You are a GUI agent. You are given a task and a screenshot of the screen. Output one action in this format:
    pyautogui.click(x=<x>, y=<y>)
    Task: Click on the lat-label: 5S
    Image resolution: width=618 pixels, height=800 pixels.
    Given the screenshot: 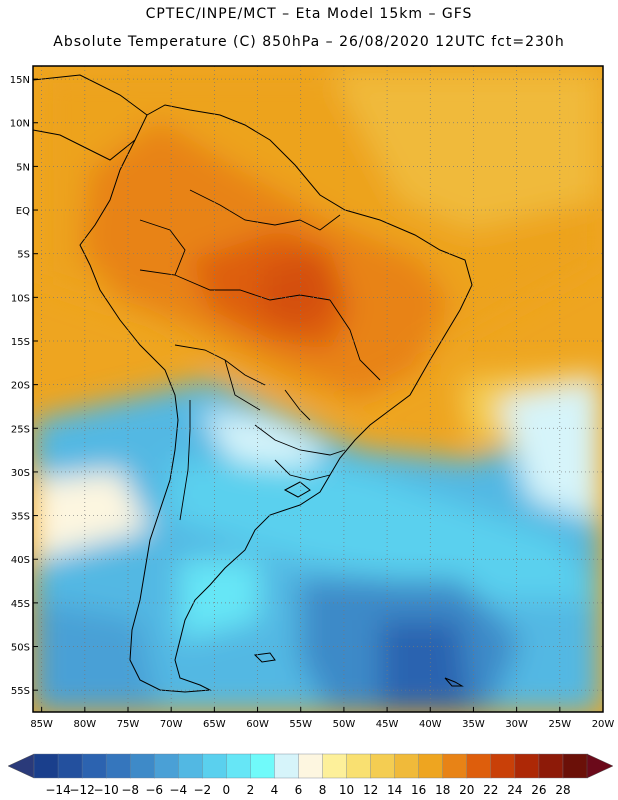 What is the action you would take?
    pyautogui.click(x=23, y=255)
    